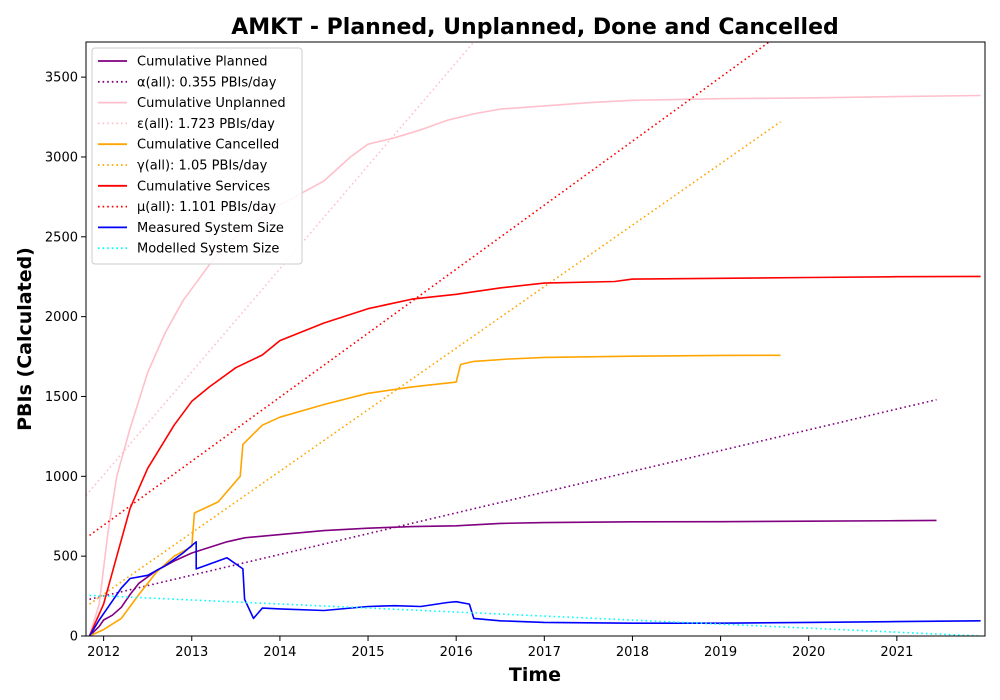  I want to click on legend-box, so click(197, 156).